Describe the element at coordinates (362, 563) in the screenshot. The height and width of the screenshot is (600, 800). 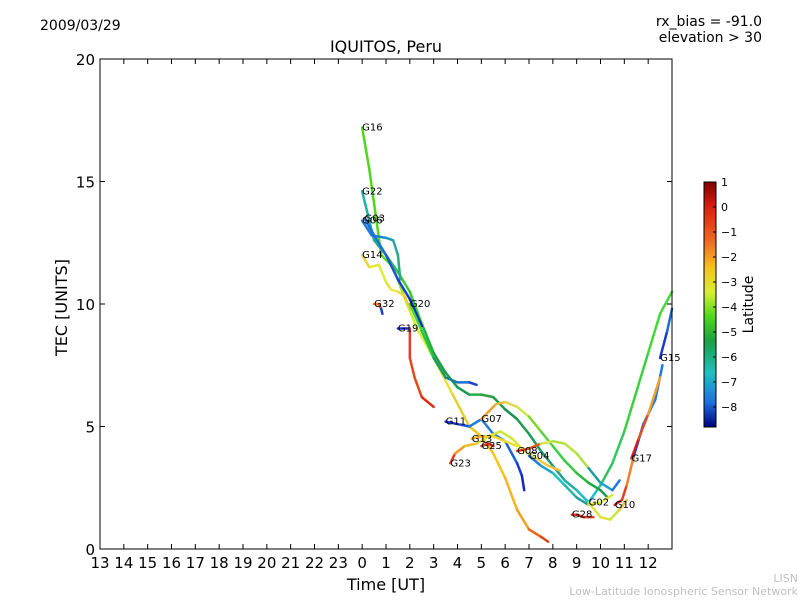
I see `x-tick-label: 0` at that location.